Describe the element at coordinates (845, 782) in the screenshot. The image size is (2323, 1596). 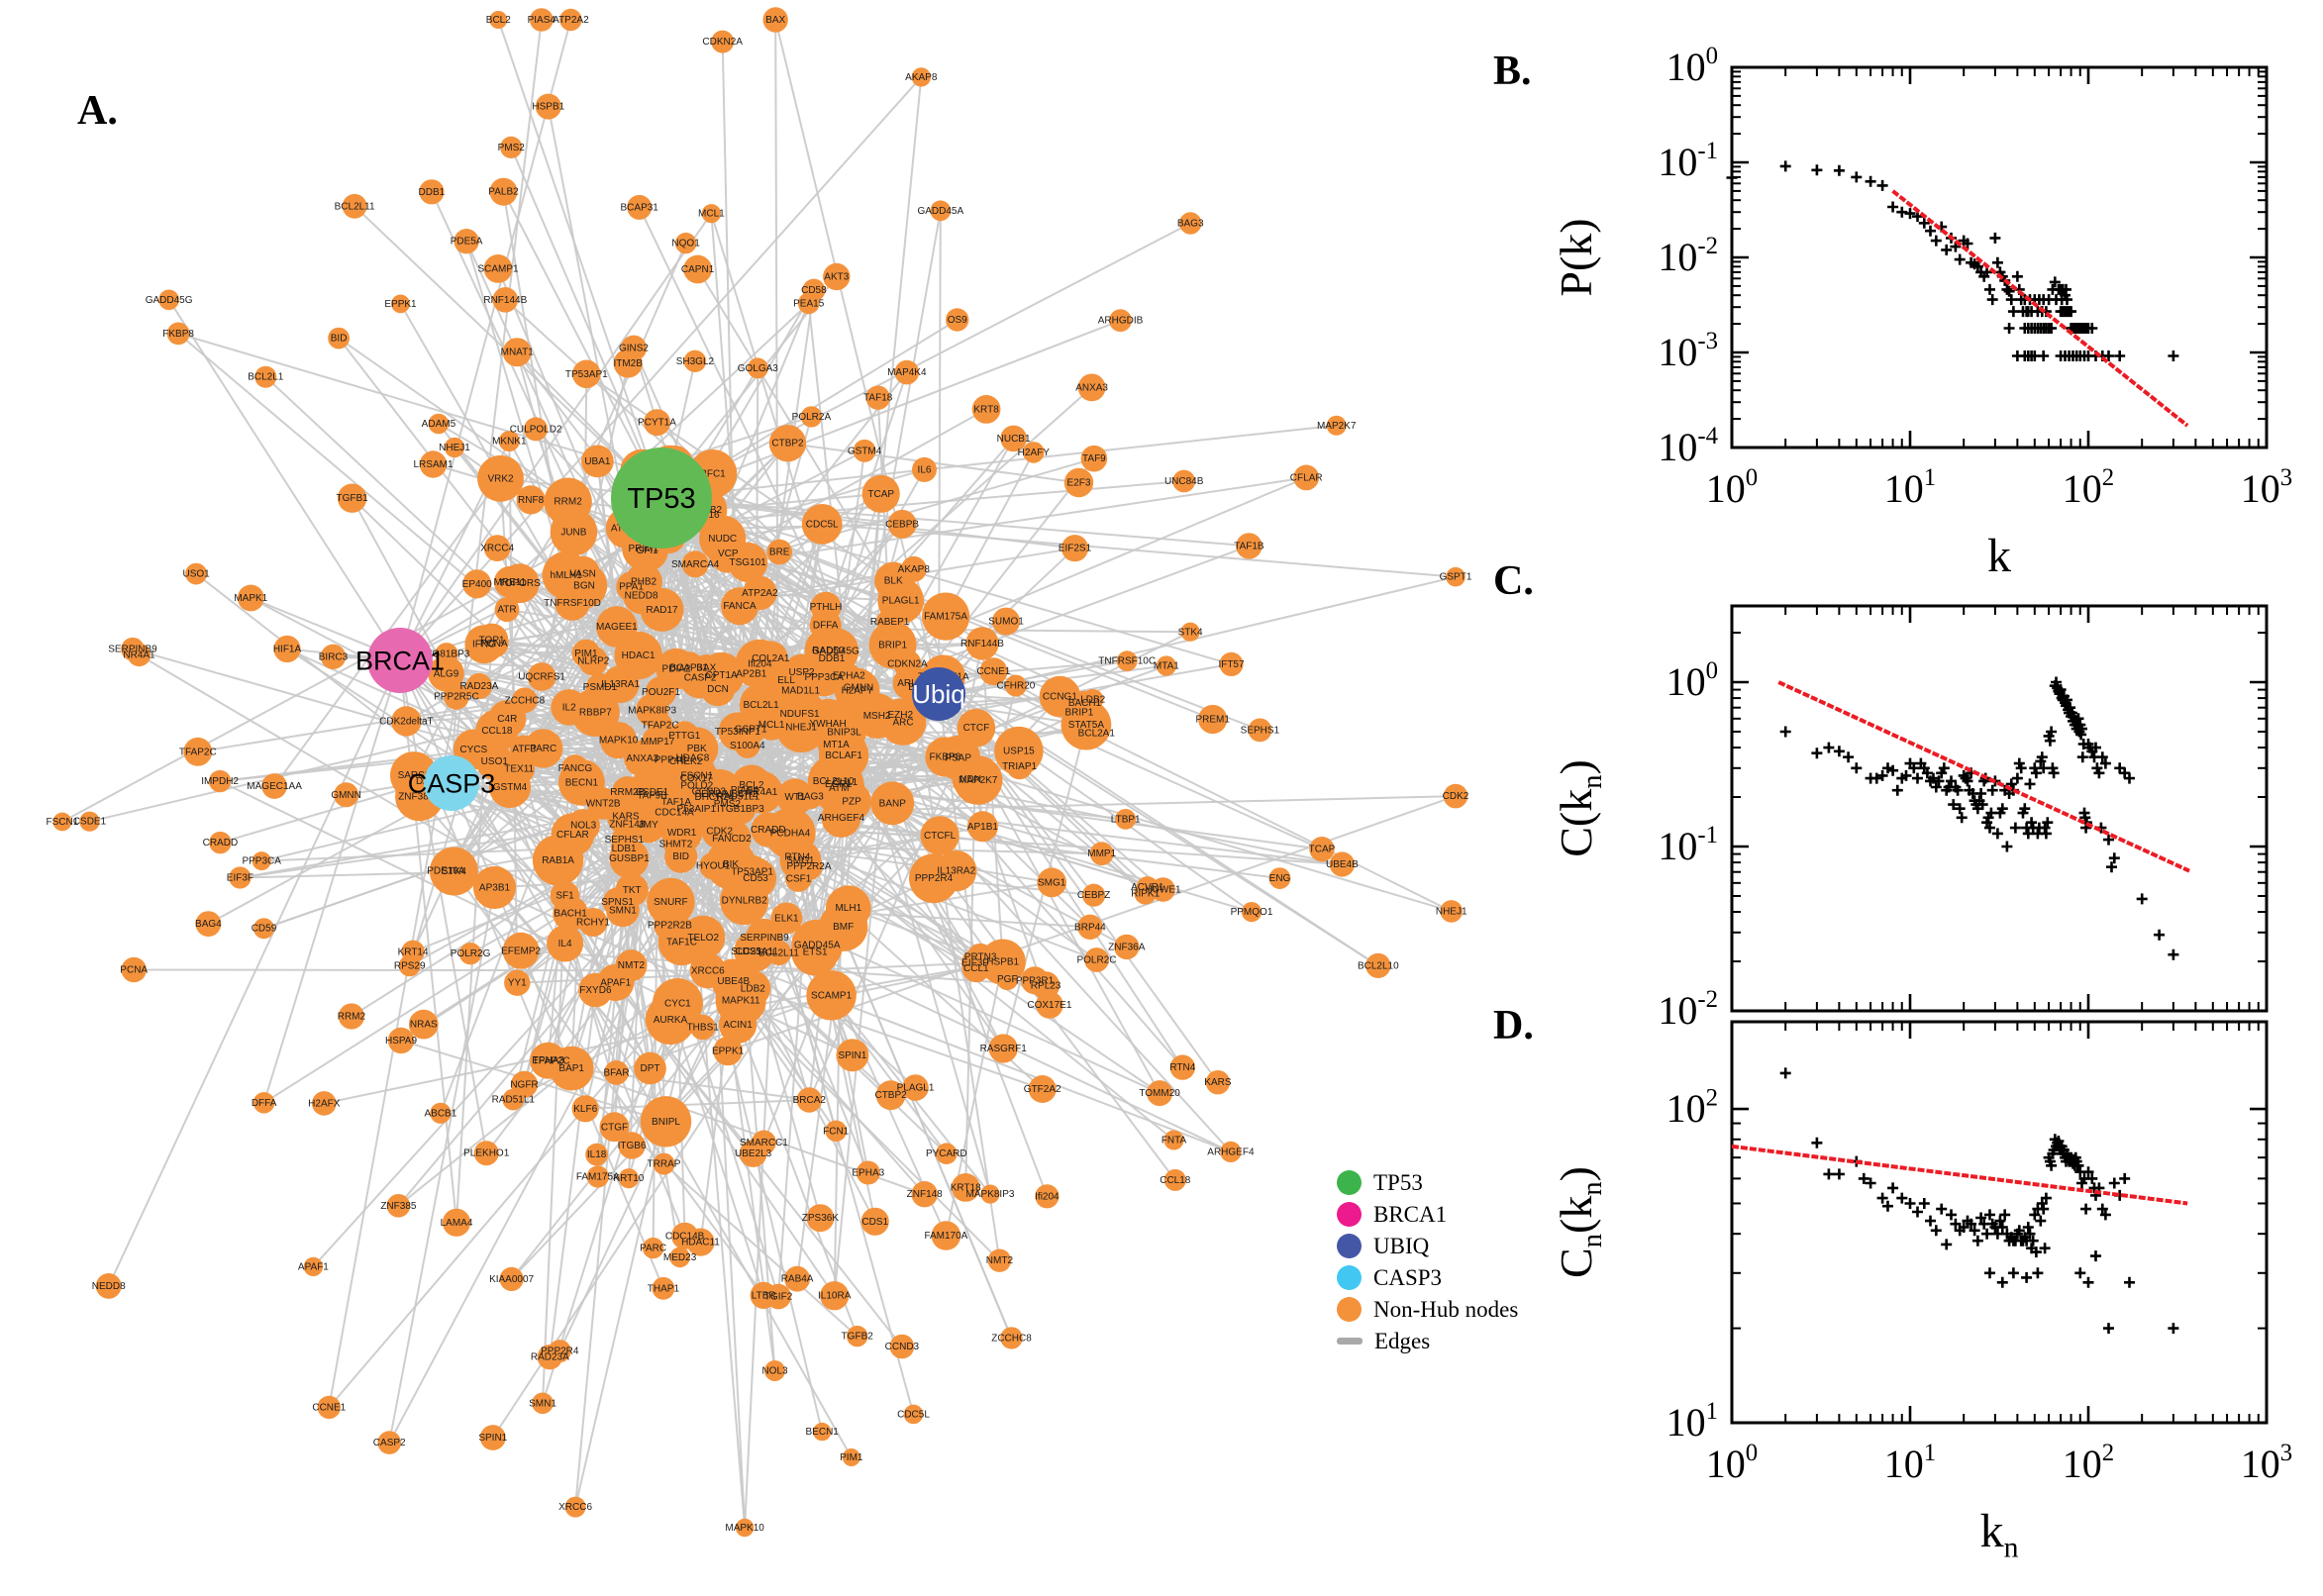
I see `network-node-label: CUL1` at that location.